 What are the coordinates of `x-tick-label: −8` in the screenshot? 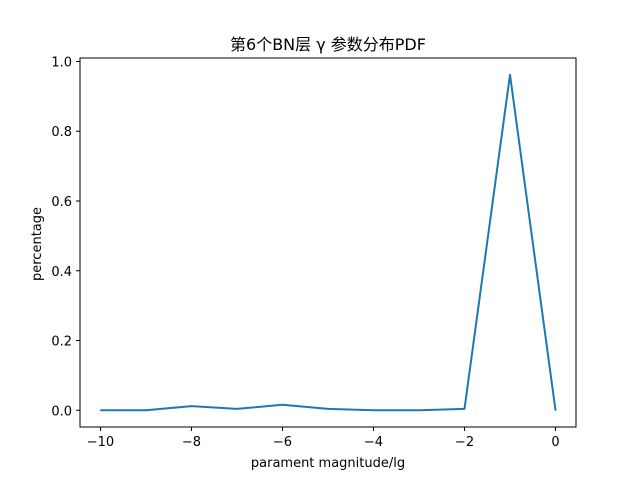 It's located at (191, 442).